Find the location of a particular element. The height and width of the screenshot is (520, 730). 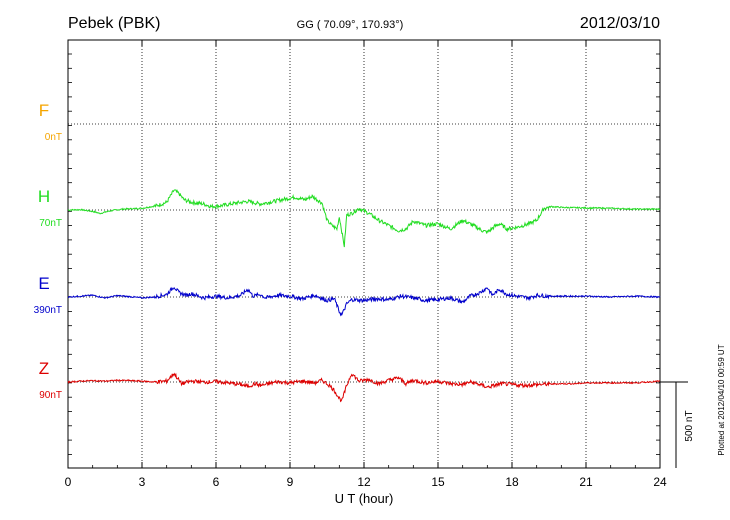

plotted-at-note: Plotted at 2012/04/10 00:59 UT is located at coordinates (721, 399).